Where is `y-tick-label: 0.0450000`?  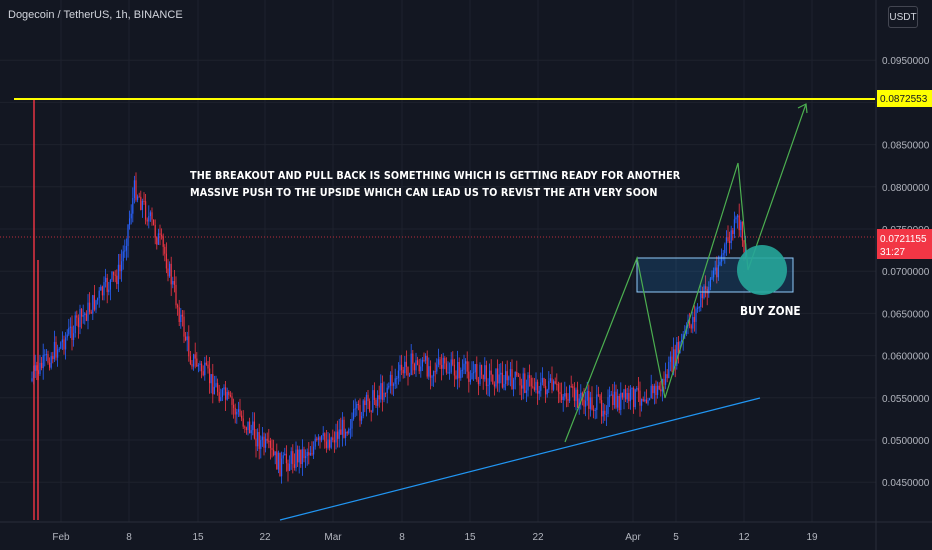 y-tick-label: 0.0450000 is located at coordinates (906, 483).